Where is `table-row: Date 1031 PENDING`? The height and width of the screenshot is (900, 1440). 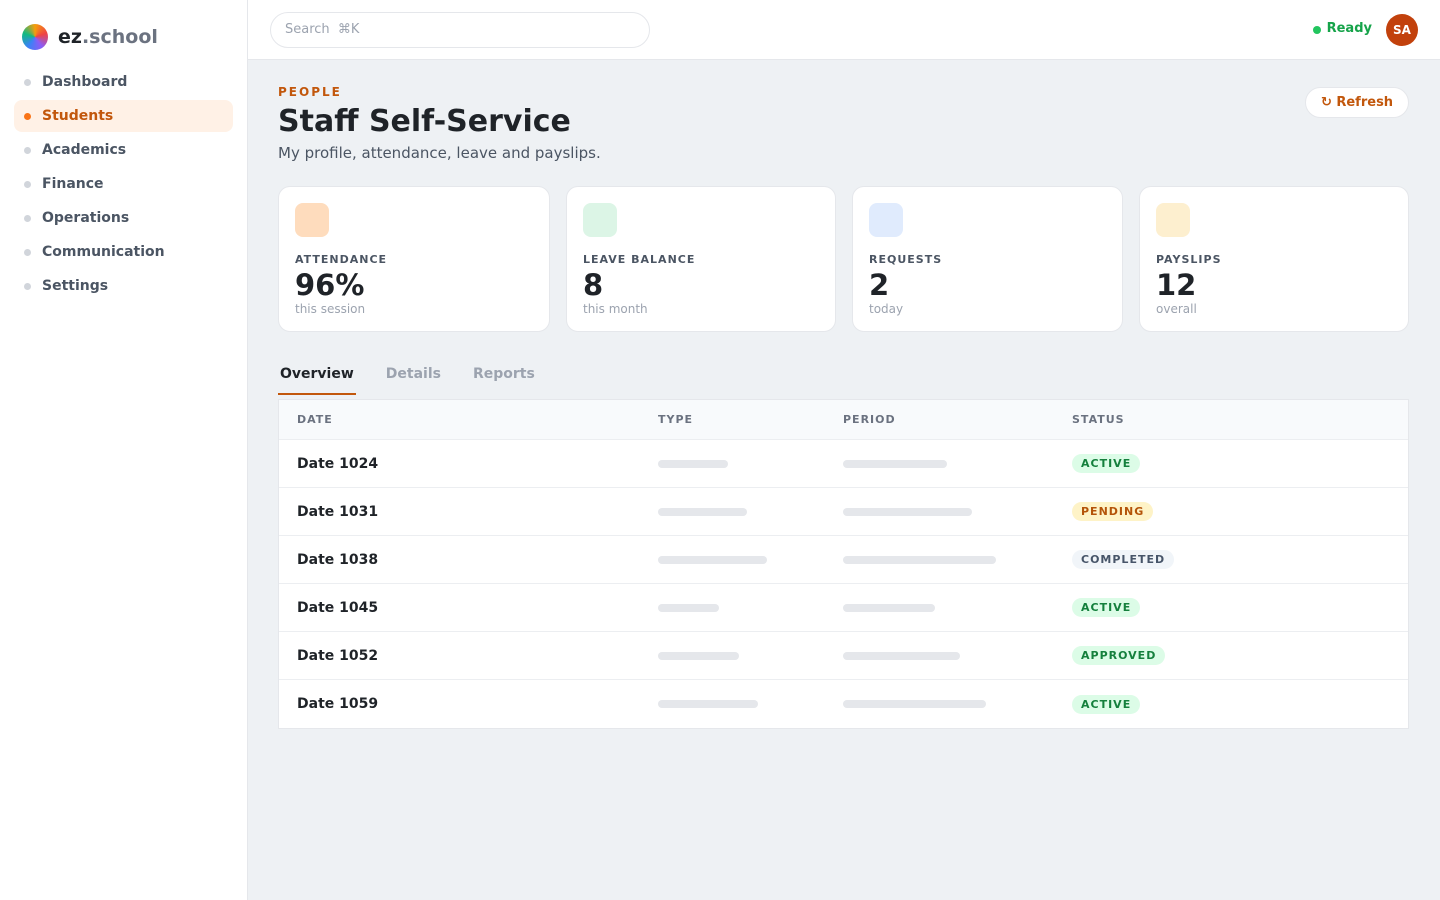 table-row: Date 1031 PENDING is located at coordinates (843, 512).